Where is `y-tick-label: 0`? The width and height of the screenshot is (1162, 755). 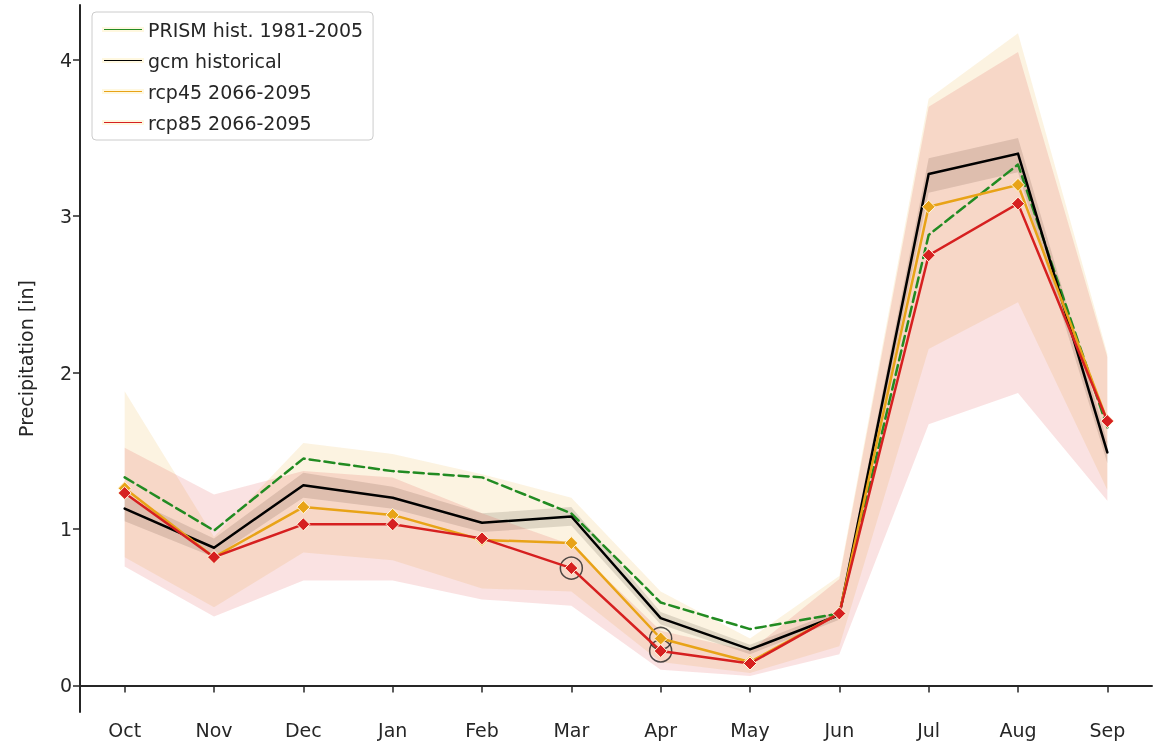 y-tick-label: 0 is located at coordinates (65, 685).